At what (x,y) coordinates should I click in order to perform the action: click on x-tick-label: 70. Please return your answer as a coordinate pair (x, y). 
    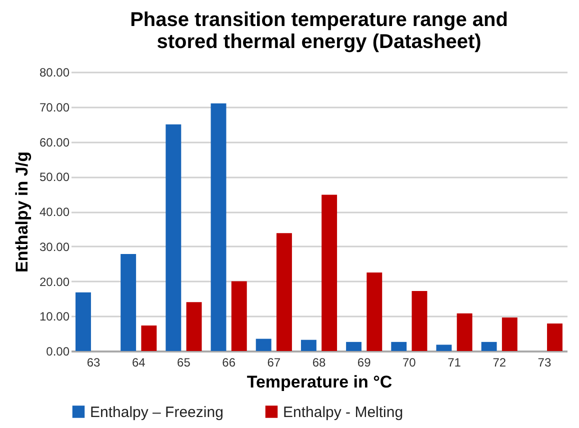
    Looking at the image, I should click on (409, 363).